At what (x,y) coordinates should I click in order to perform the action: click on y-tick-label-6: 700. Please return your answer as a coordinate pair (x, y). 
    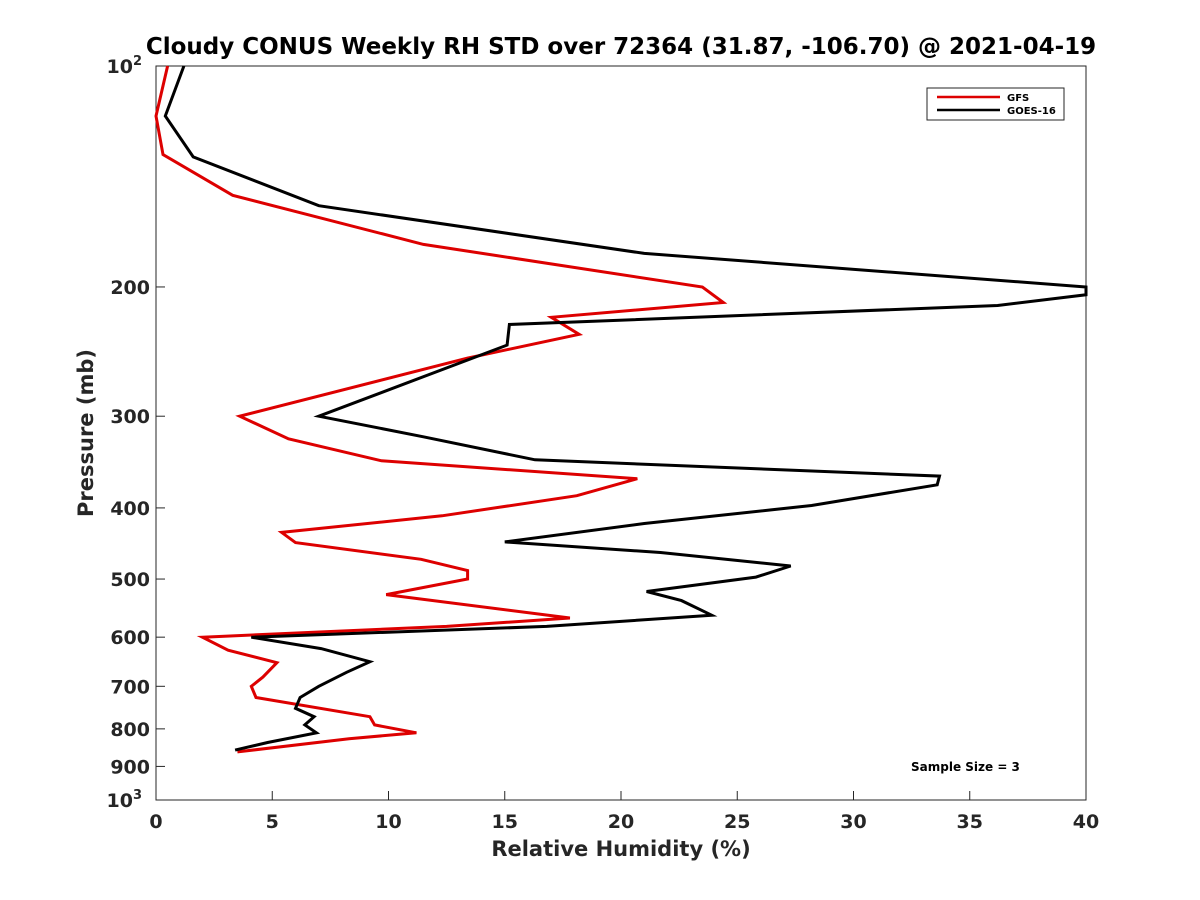
    Looking at the image, I should click on (130, 687).